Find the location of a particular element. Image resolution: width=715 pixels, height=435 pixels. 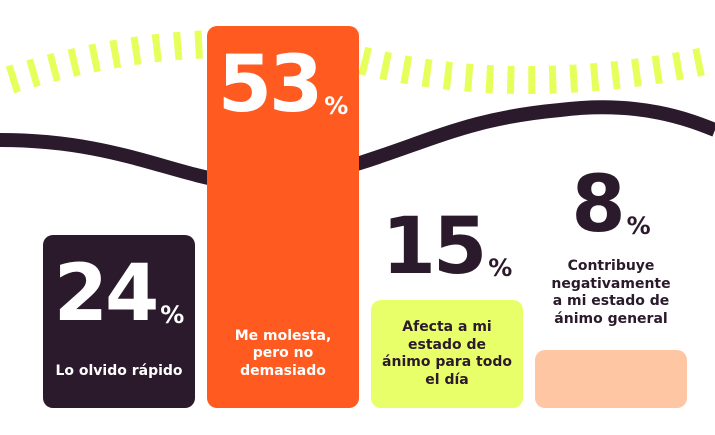

value-number: 53 is located at coordinates (270, 85).